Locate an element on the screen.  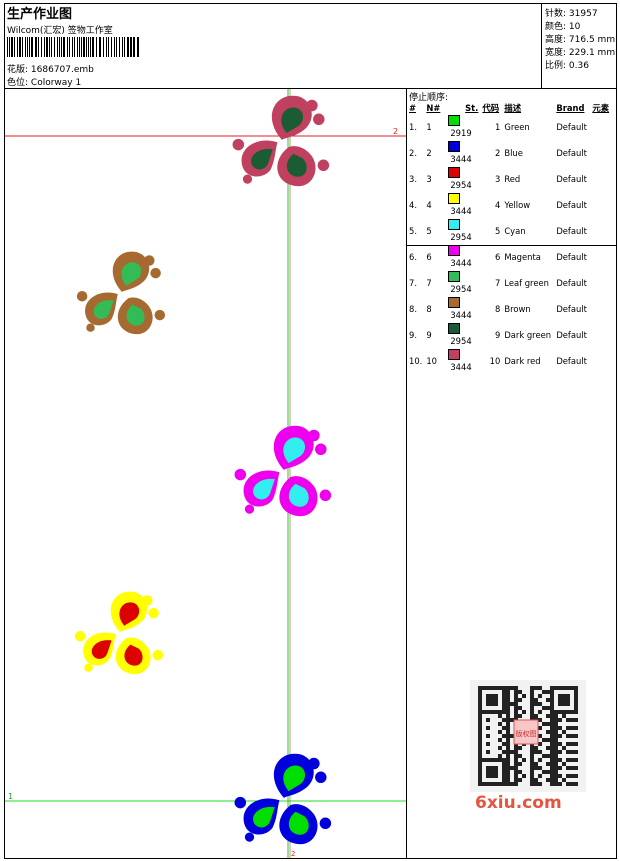
company-name: Wilcom(汇宏) 签物工作室 is located at coordinates (60, 31).